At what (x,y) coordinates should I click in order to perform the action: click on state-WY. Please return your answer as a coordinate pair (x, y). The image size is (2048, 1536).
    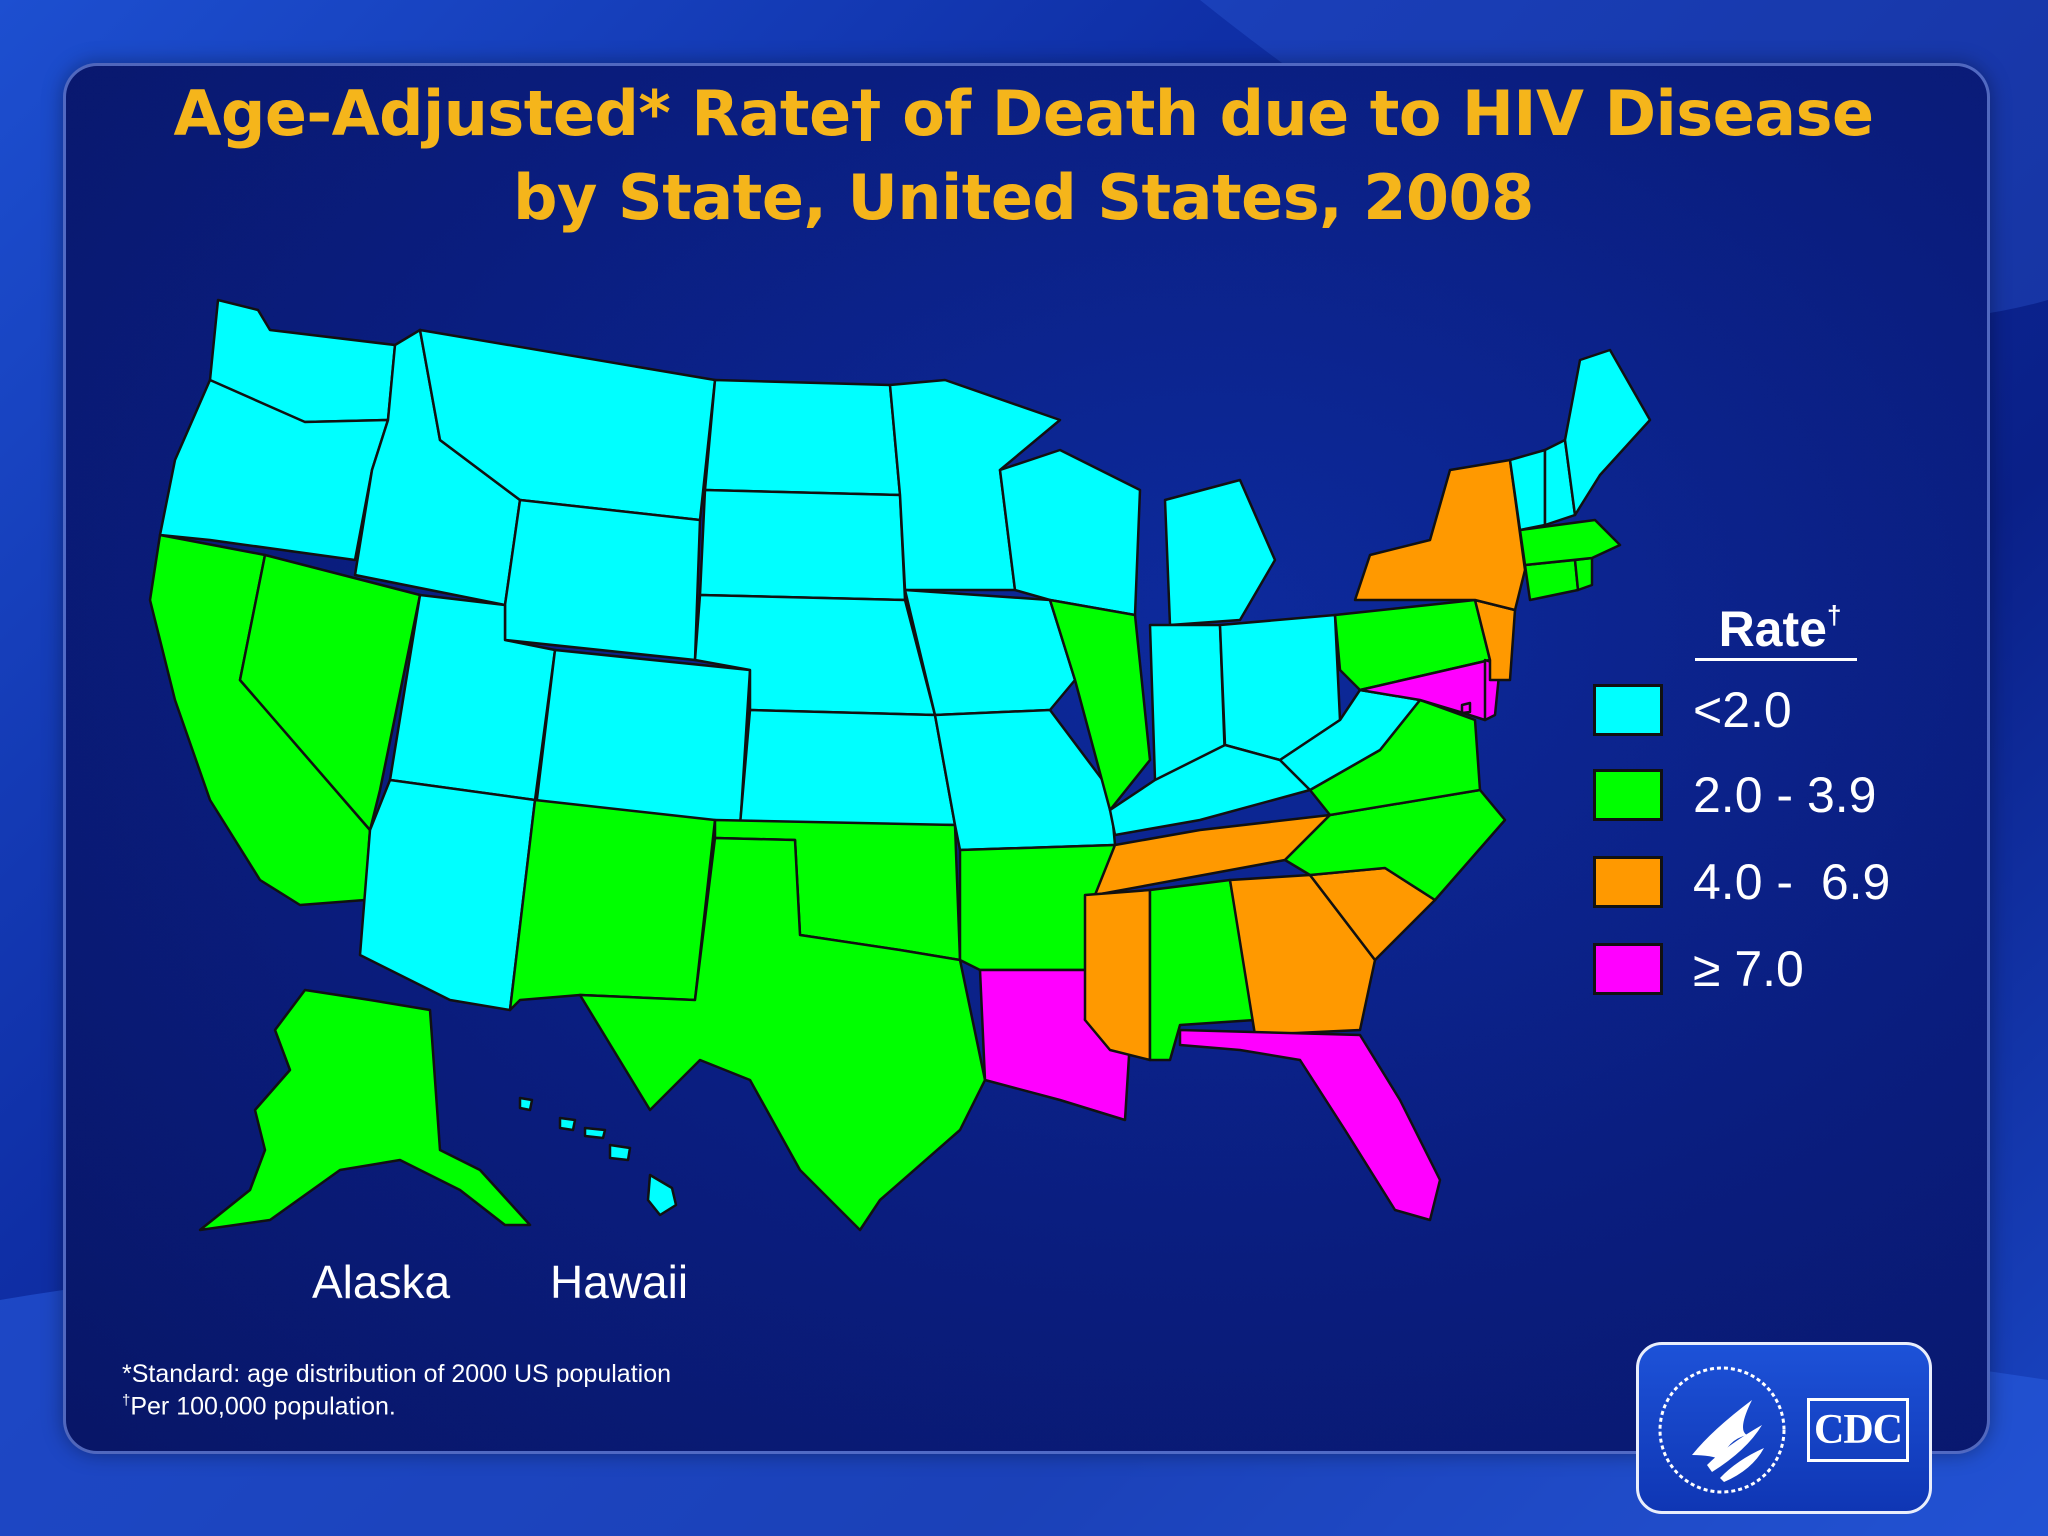
    Looking at the image, I should click on (602, 580).